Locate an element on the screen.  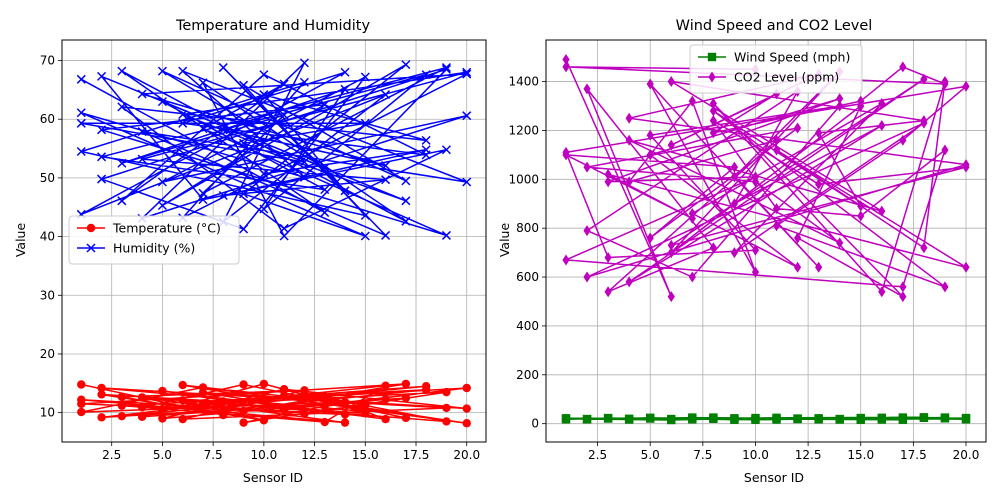
y-tick-label: 50 is located at coordinates (47, 178).